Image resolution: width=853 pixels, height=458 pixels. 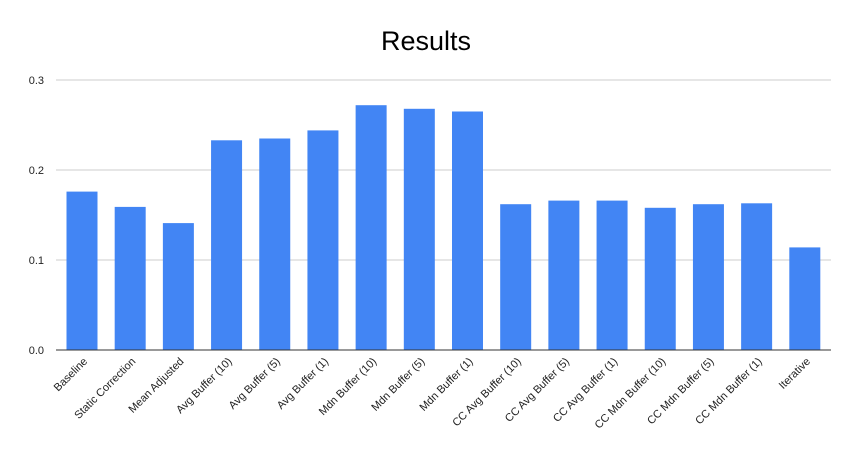 I want to click on y-tick-label: 0.0, so click(x=36, y=351).